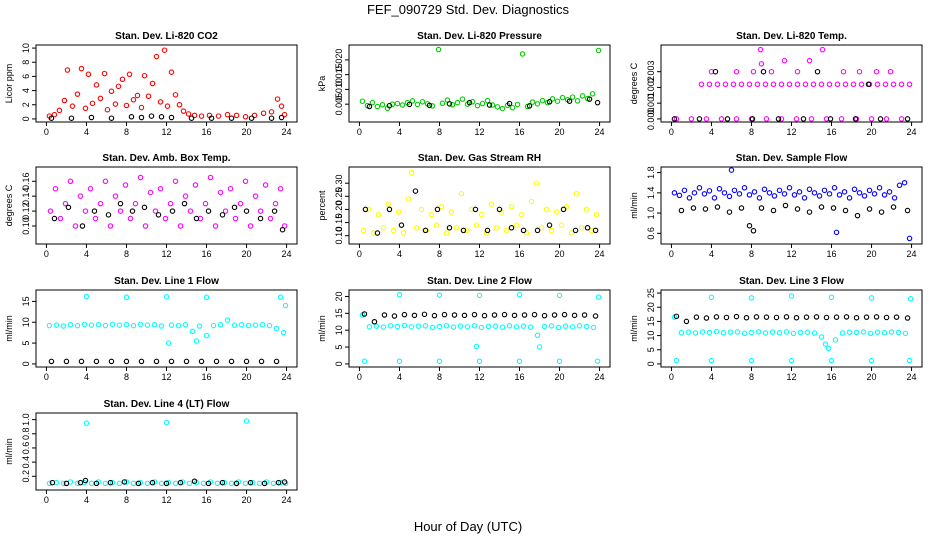 The width and height of the screenshot is (936, 540). Describe the element at coordinates (339, 223) in the screenshot. I see `y-tick-label: 0.15` at that location.